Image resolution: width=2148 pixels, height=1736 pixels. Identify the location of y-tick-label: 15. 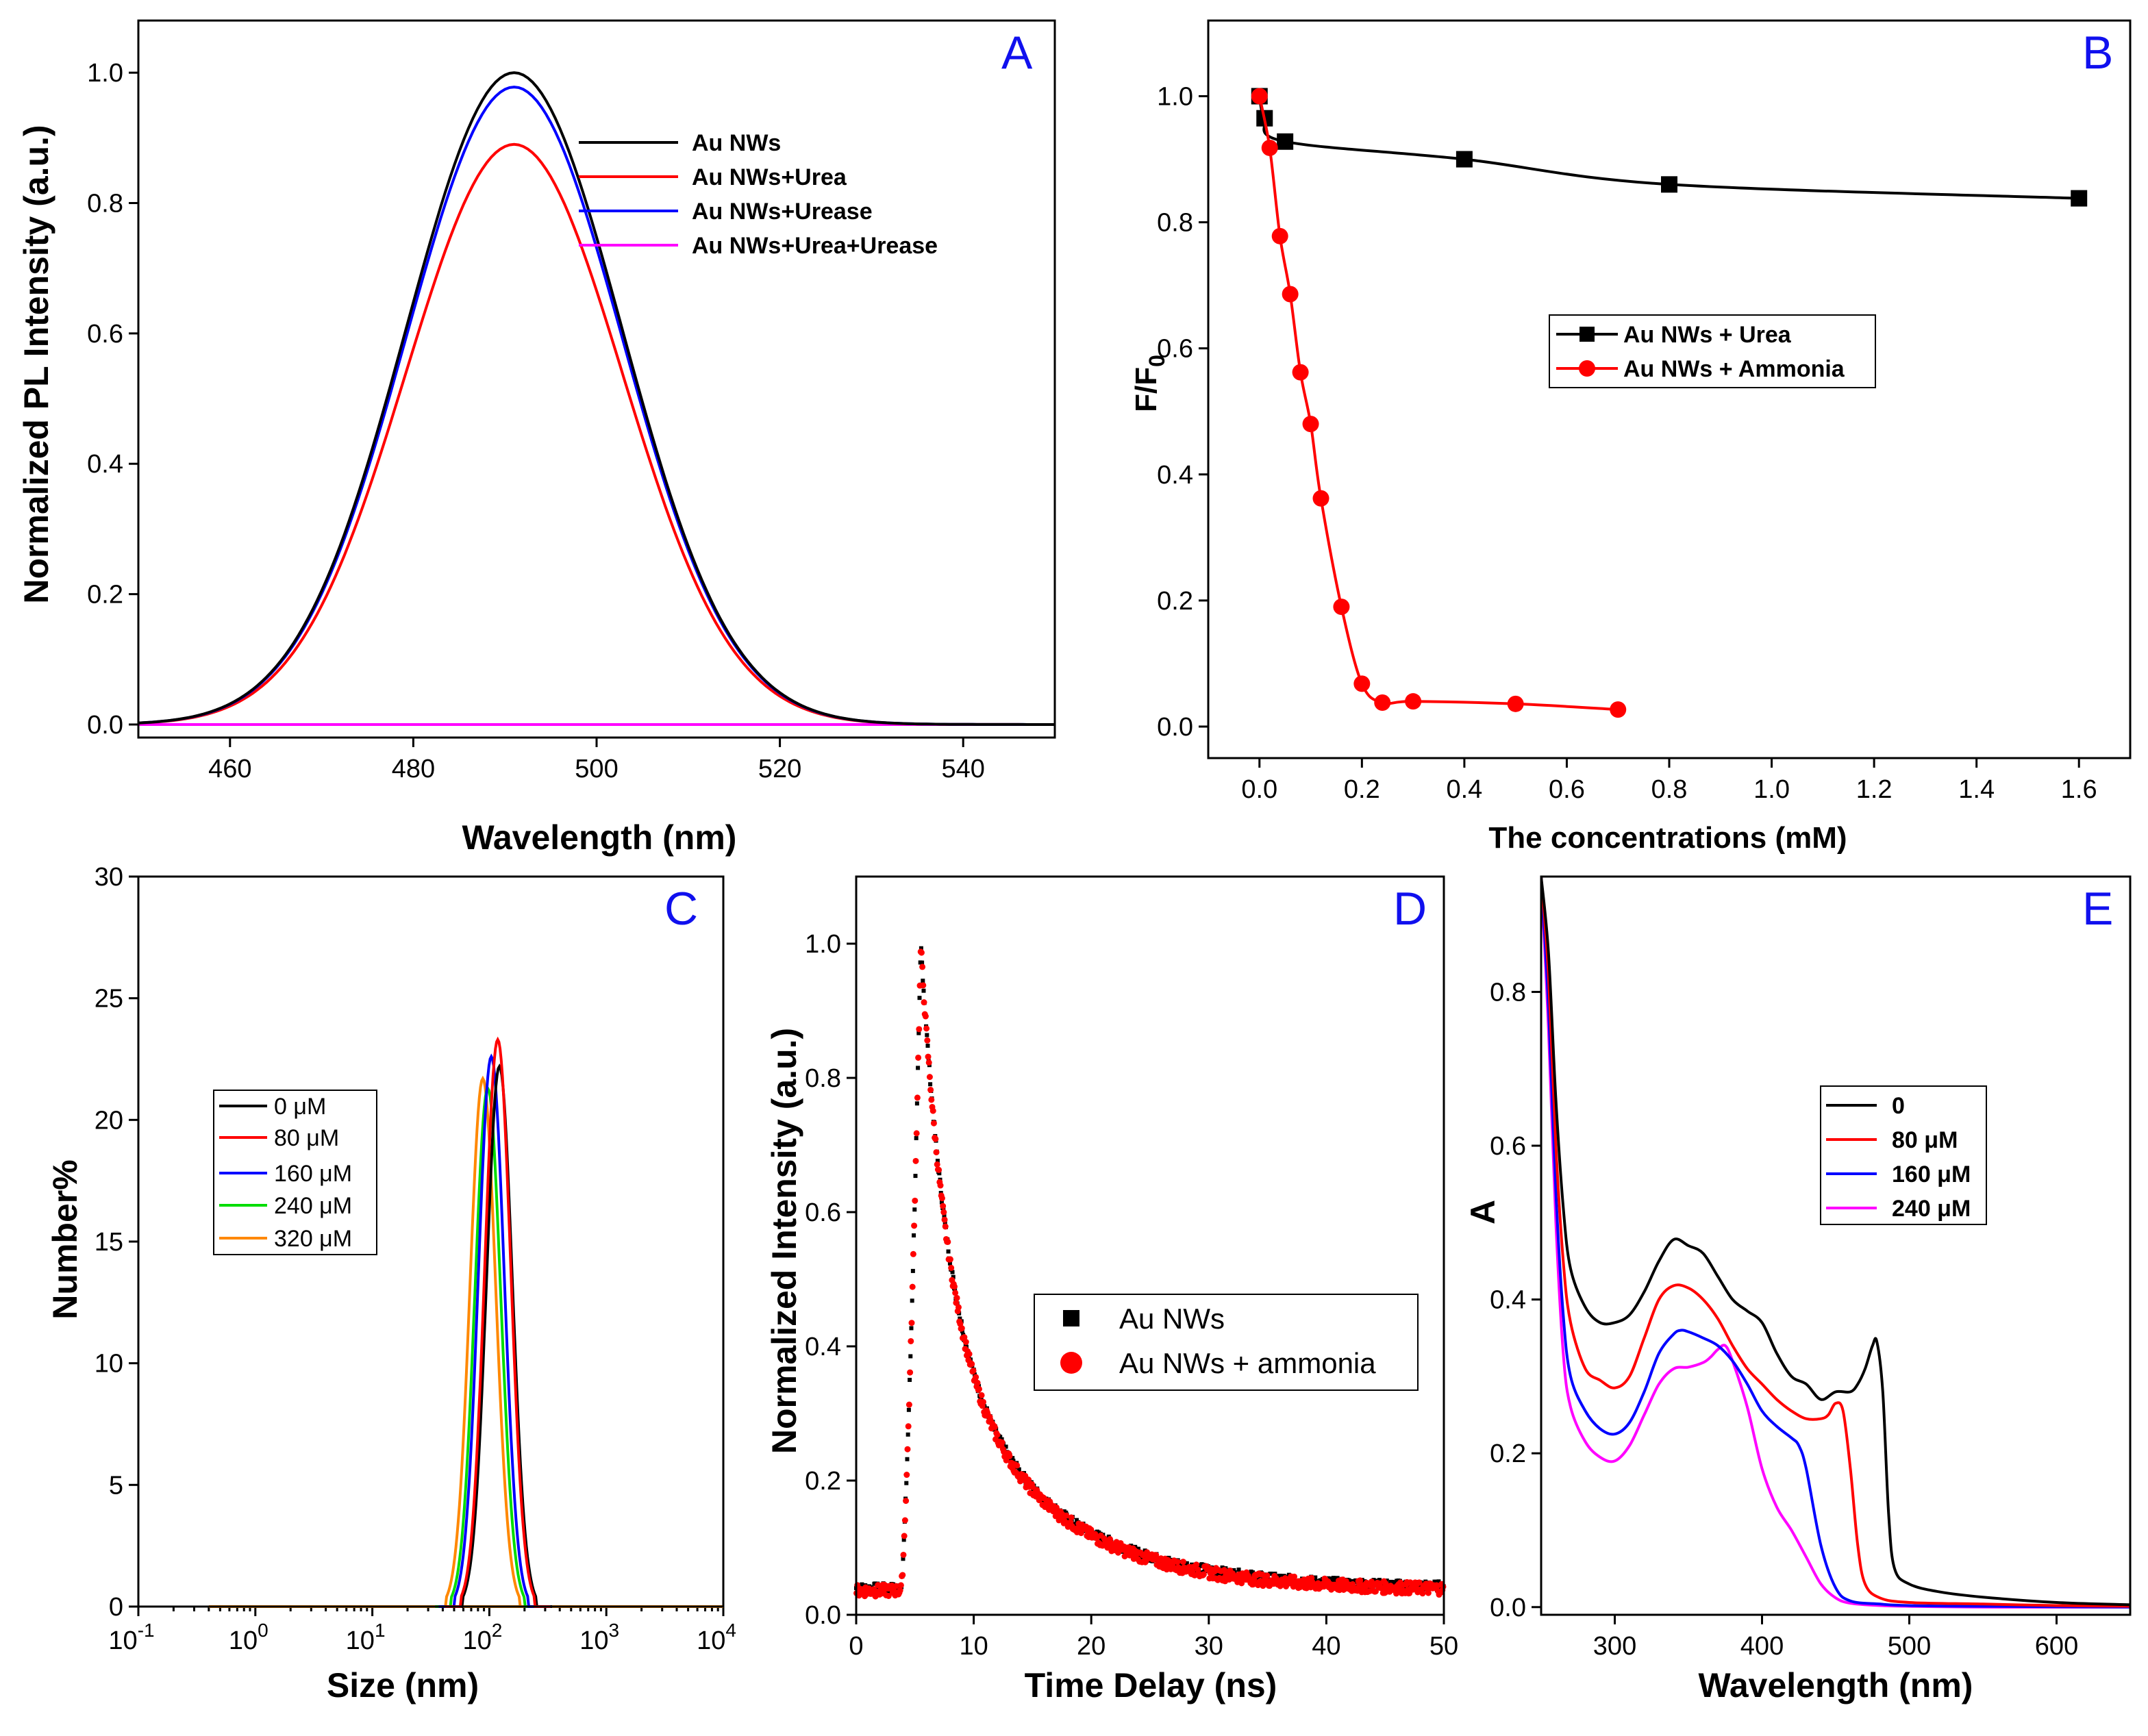
(109, 1242).